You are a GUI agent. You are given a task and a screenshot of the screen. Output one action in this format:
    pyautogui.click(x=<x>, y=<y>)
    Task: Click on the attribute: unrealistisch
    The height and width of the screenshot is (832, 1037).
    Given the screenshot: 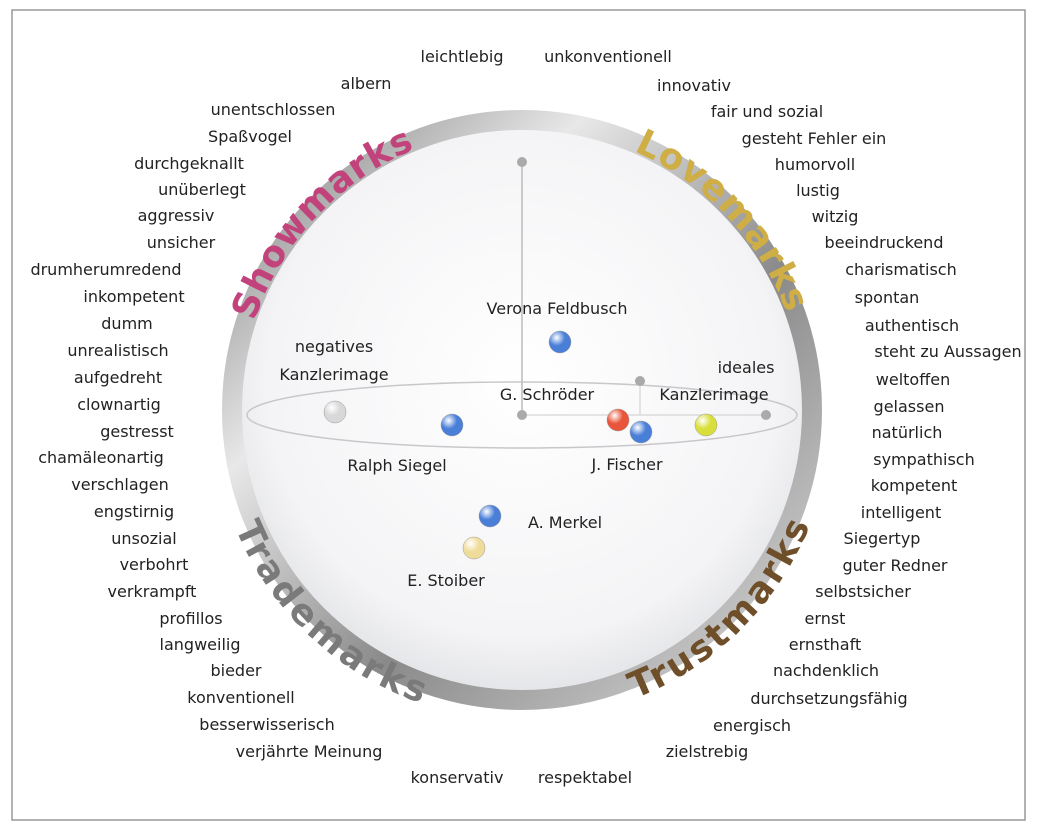 What is the action you would take?
    pyautogui.click(x=117, y=350)
    